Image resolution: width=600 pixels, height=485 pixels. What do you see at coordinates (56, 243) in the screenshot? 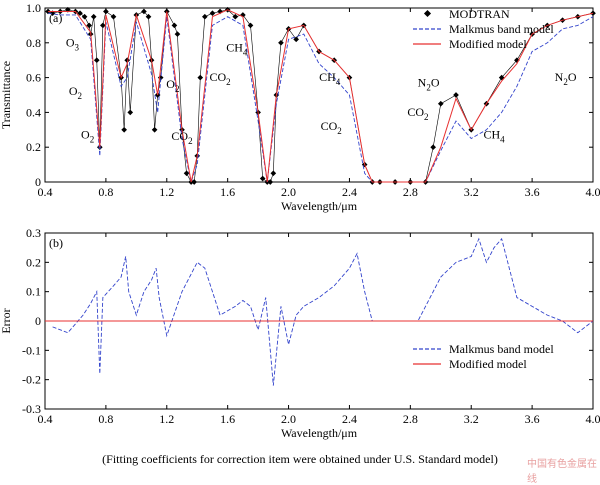
I see `panel-label: (b)` at bounding box center [56, 243].